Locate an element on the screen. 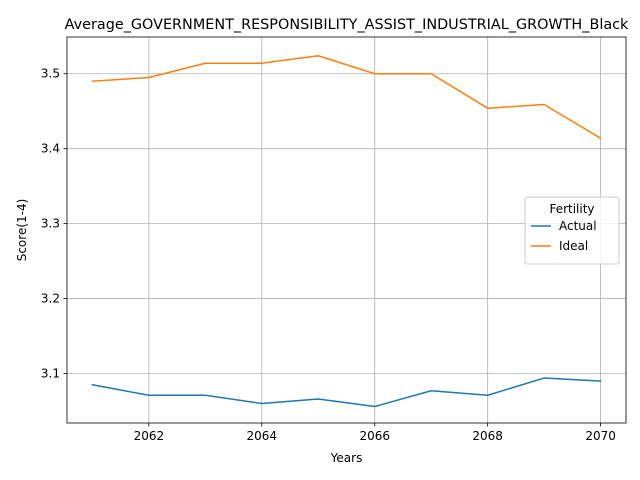  x-axis-label: Years is located at coordinates (346, 458).